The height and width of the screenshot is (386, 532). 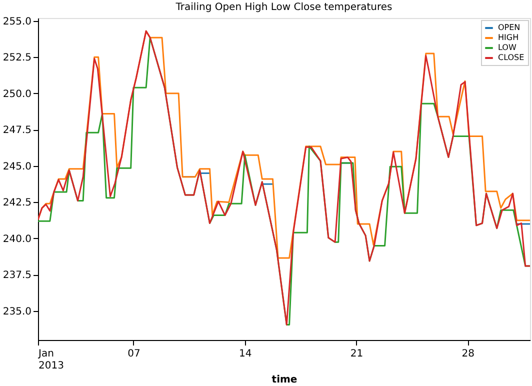 I want to click on y-tick-label: 235.0, so click(x=17, y=312).